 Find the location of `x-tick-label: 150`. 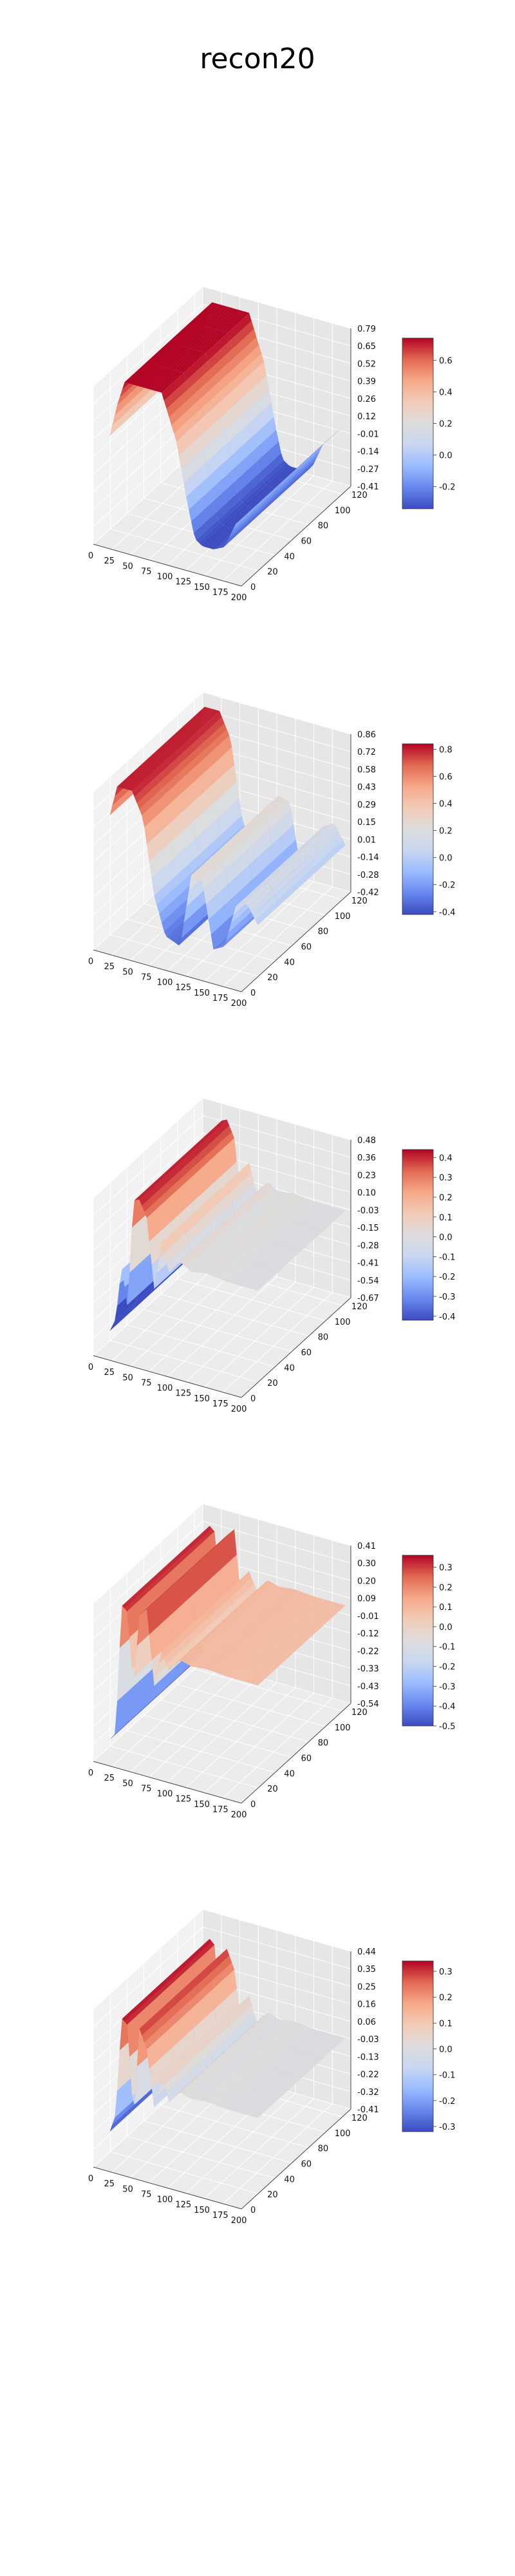

x-tick-label: 150 is located at coordinates (202, 1399).